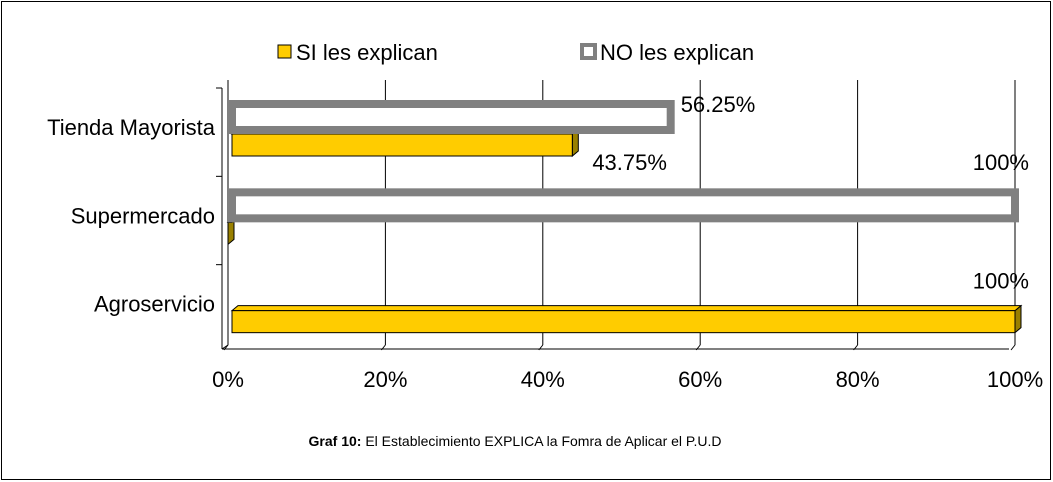  Describe the element at coordinates (385, 379) in the screenshot. I see `x-tick-label: 20%` at that location.